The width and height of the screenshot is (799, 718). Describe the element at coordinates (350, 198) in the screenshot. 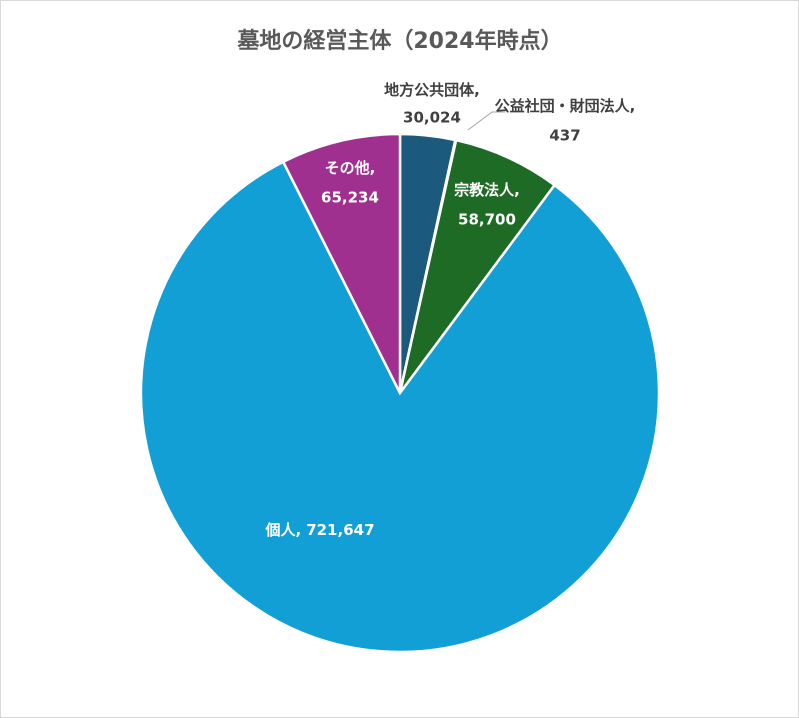

I see `label-value: 65,234` at that location.